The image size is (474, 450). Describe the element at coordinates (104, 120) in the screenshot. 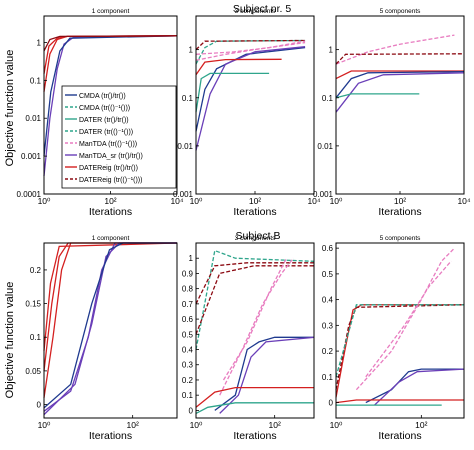

I see `legend-entry: DATER (tr()/tr())` at that location.